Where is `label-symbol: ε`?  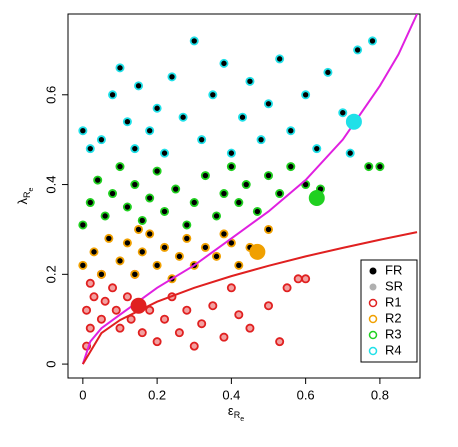
label-symbol: ε is located at coordinates (231, 410).